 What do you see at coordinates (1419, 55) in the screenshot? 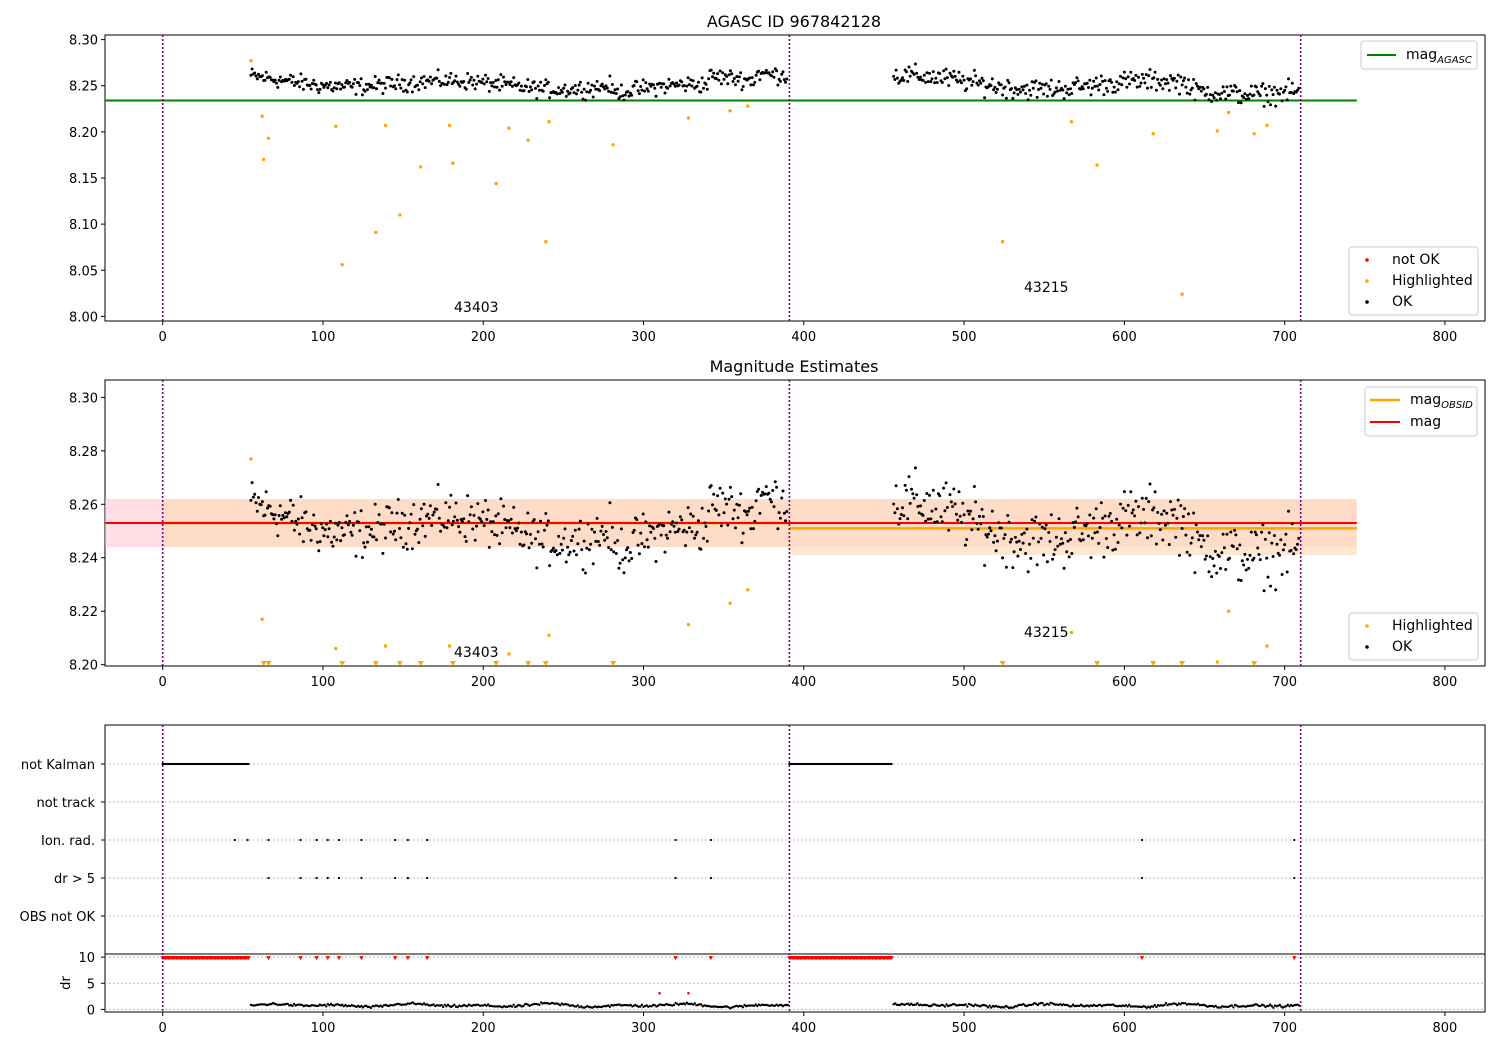
I see `legend-frame` at bounding box center [1419, 55].